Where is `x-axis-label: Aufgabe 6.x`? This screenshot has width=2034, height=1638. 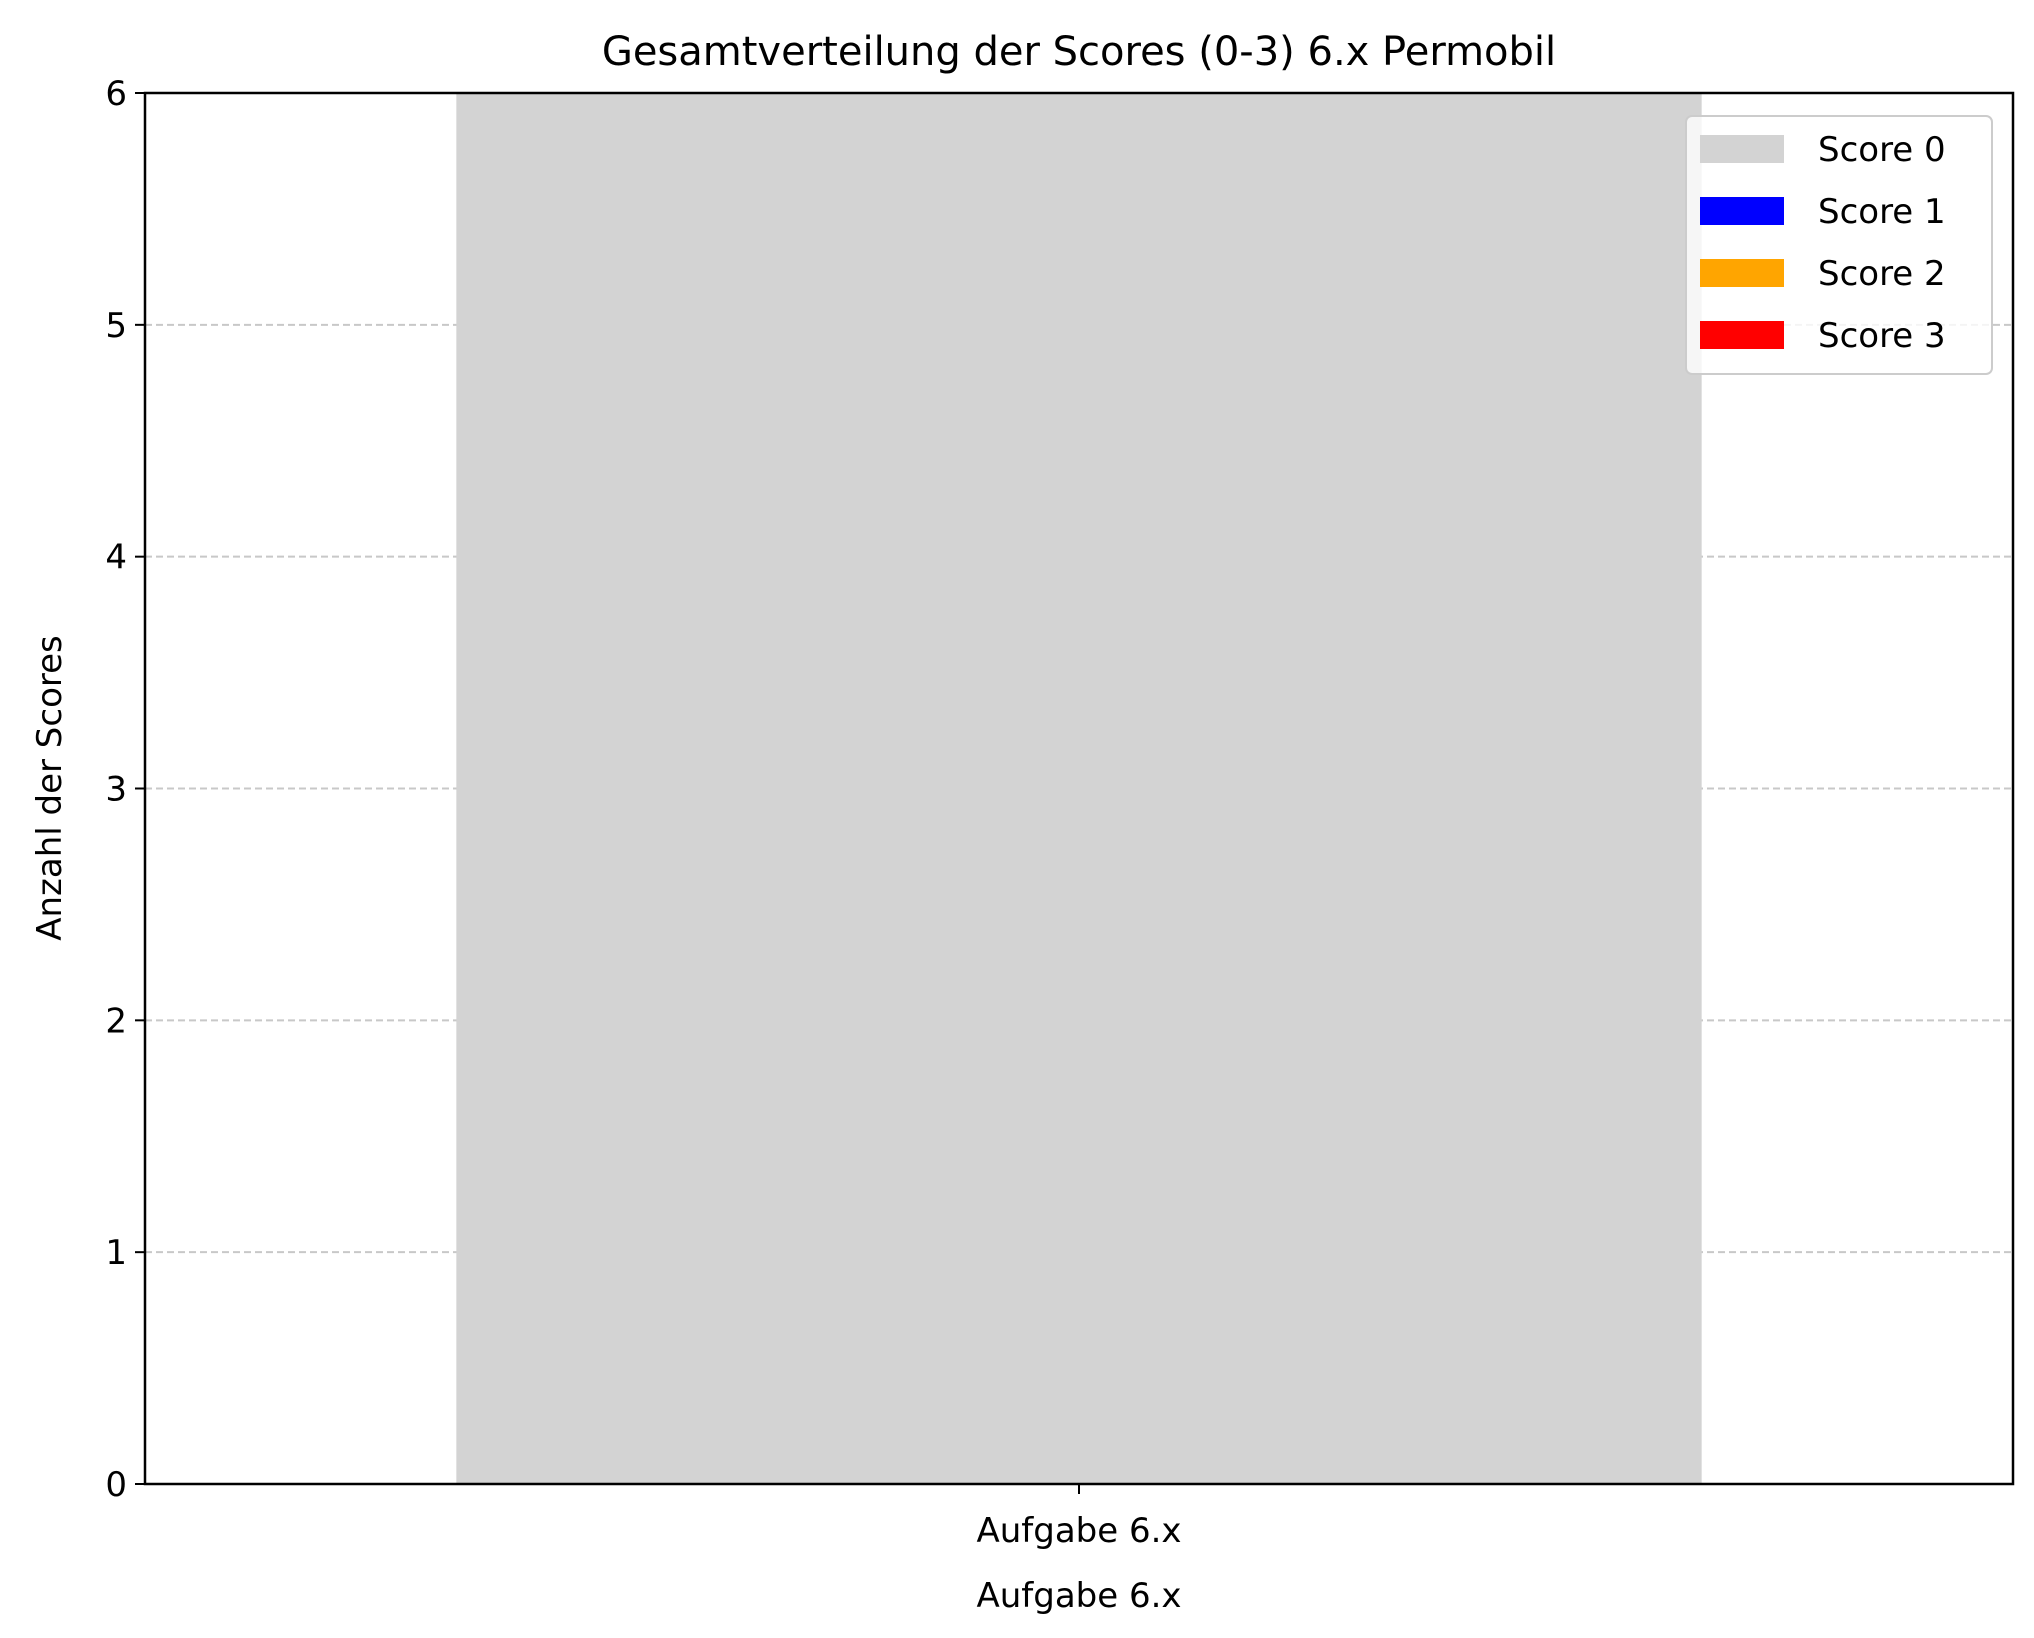
x-axis-label: Aufgabe 6.x is located at coordinates (1078, 1596).